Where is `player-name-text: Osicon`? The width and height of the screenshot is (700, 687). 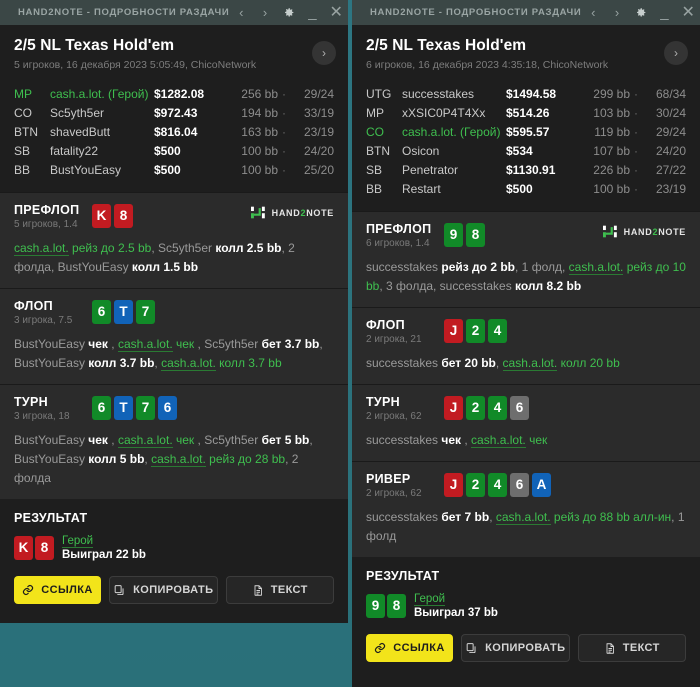 player-name-text: Osicon is located at coordinates (421, 151).